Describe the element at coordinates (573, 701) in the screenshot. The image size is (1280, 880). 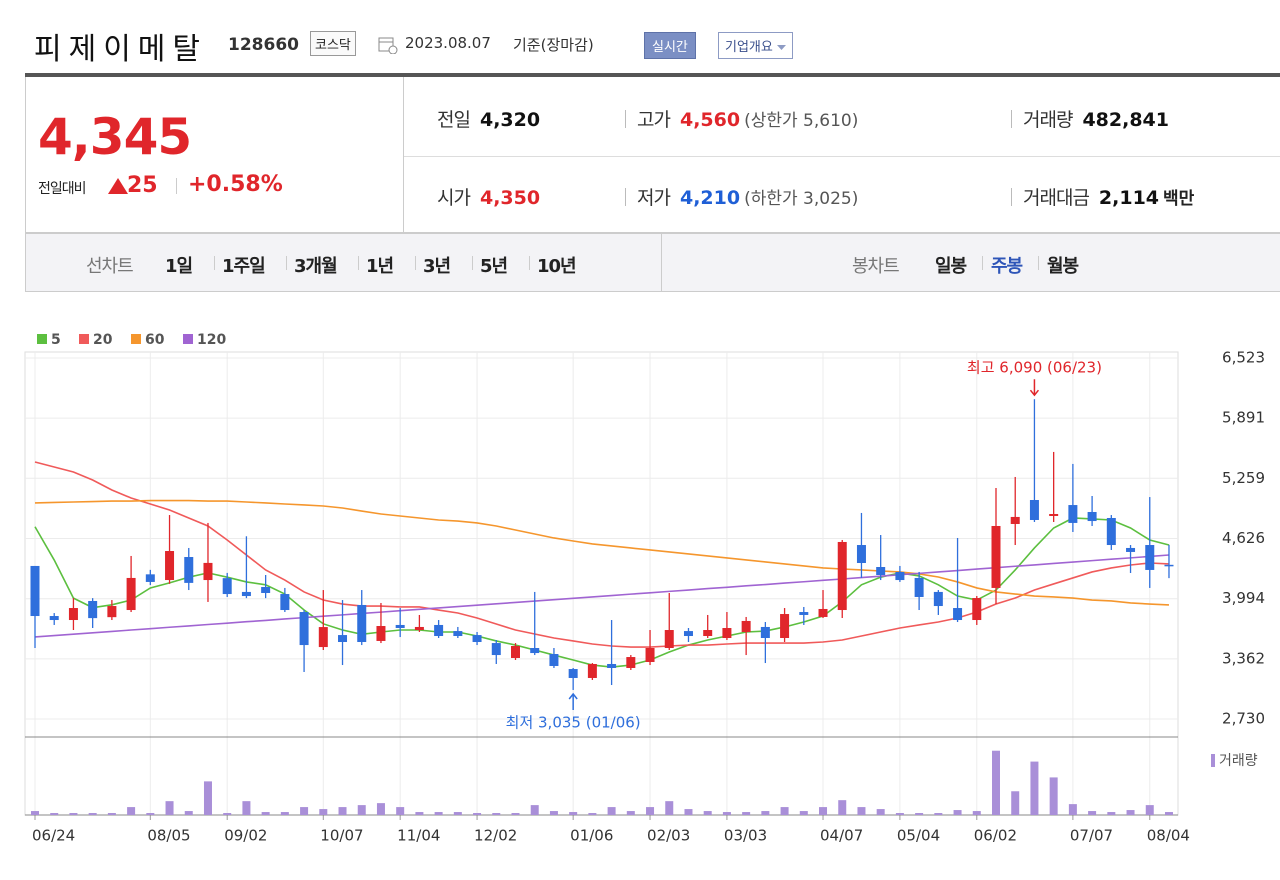
I see `low-arrow` at that location.